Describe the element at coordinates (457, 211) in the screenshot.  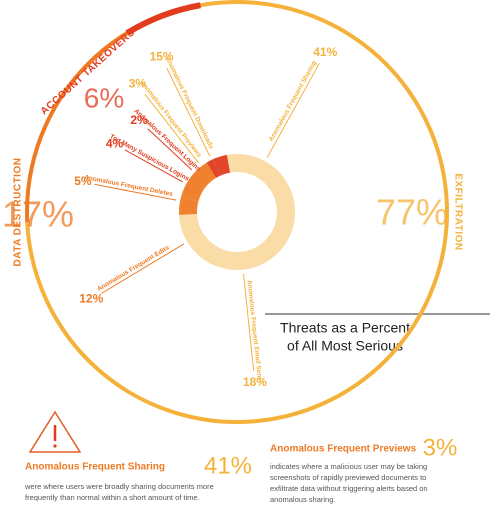
I see `group-name: EXFILTRATION` at that location.